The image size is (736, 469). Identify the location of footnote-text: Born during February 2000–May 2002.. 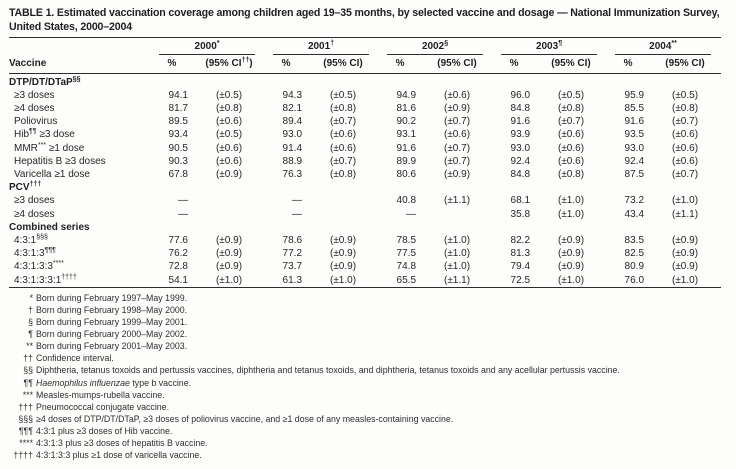
(381, 334).